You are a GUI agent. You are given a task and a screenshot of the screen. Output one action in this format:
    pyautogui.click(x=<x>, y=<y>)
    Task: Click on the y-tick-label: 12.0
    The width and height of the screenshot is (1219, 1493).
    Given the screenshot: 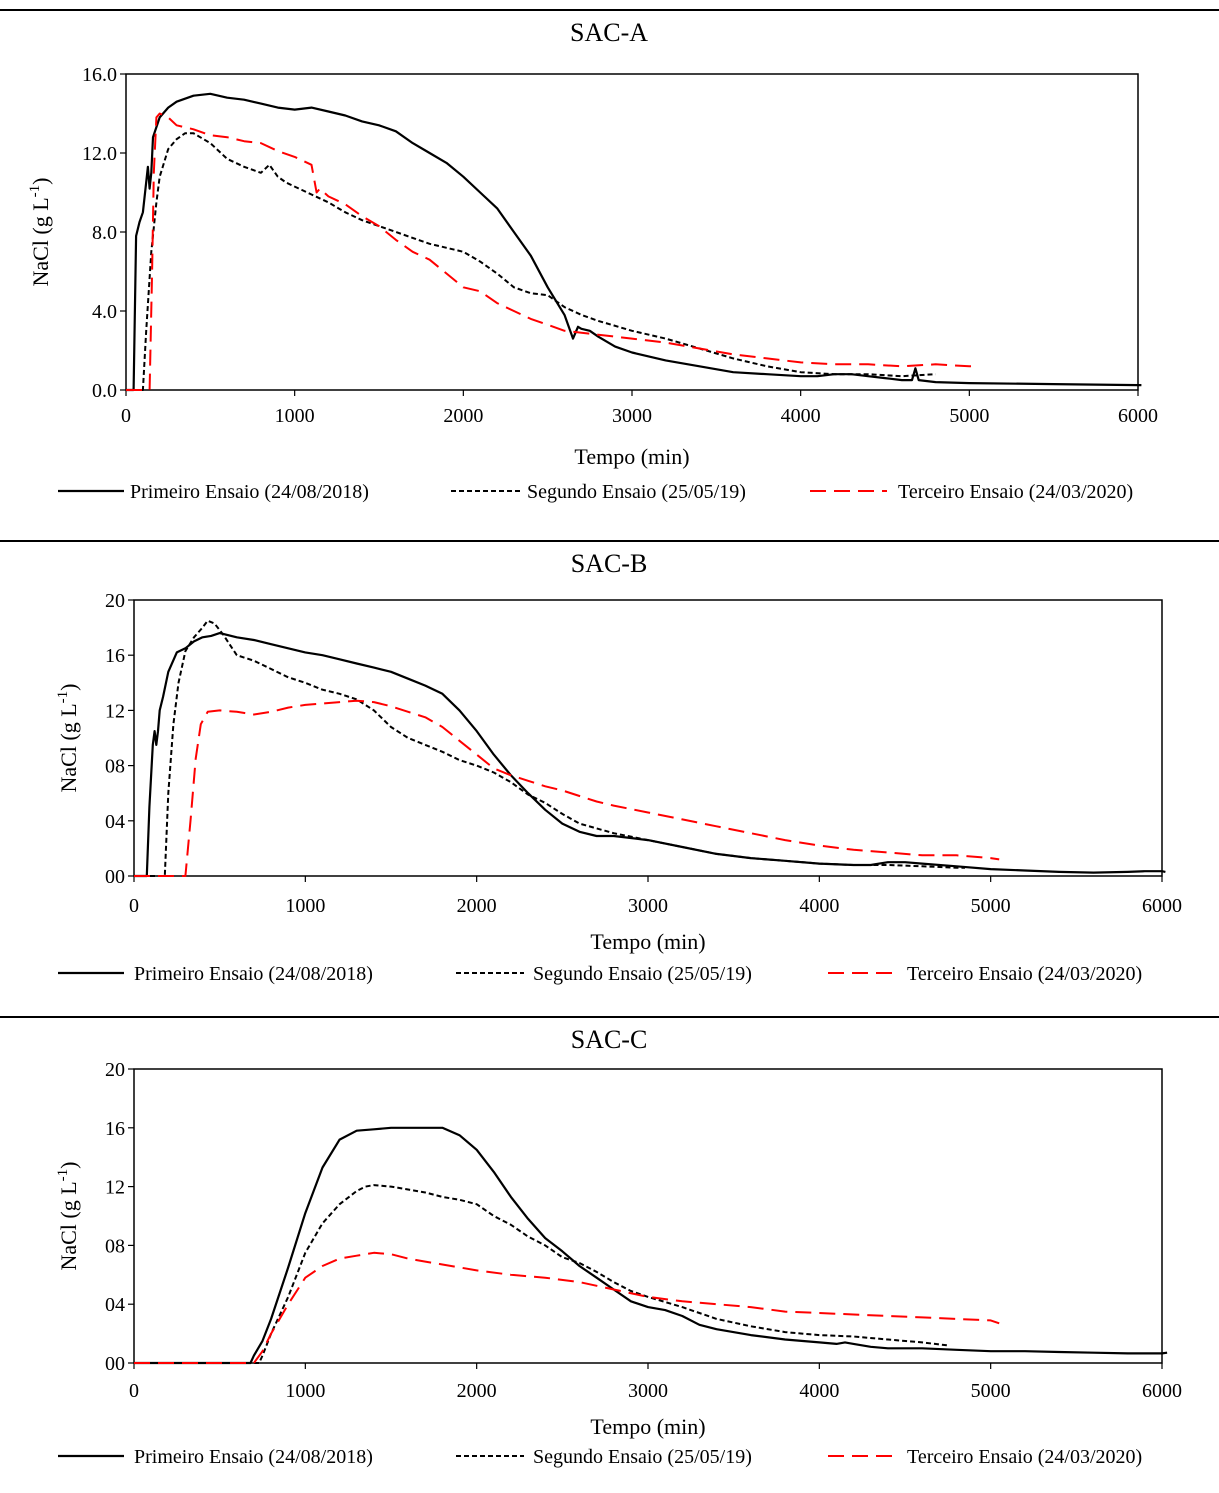 What is the action you would take?
    pyautogui.click(x=99, y=154)
    